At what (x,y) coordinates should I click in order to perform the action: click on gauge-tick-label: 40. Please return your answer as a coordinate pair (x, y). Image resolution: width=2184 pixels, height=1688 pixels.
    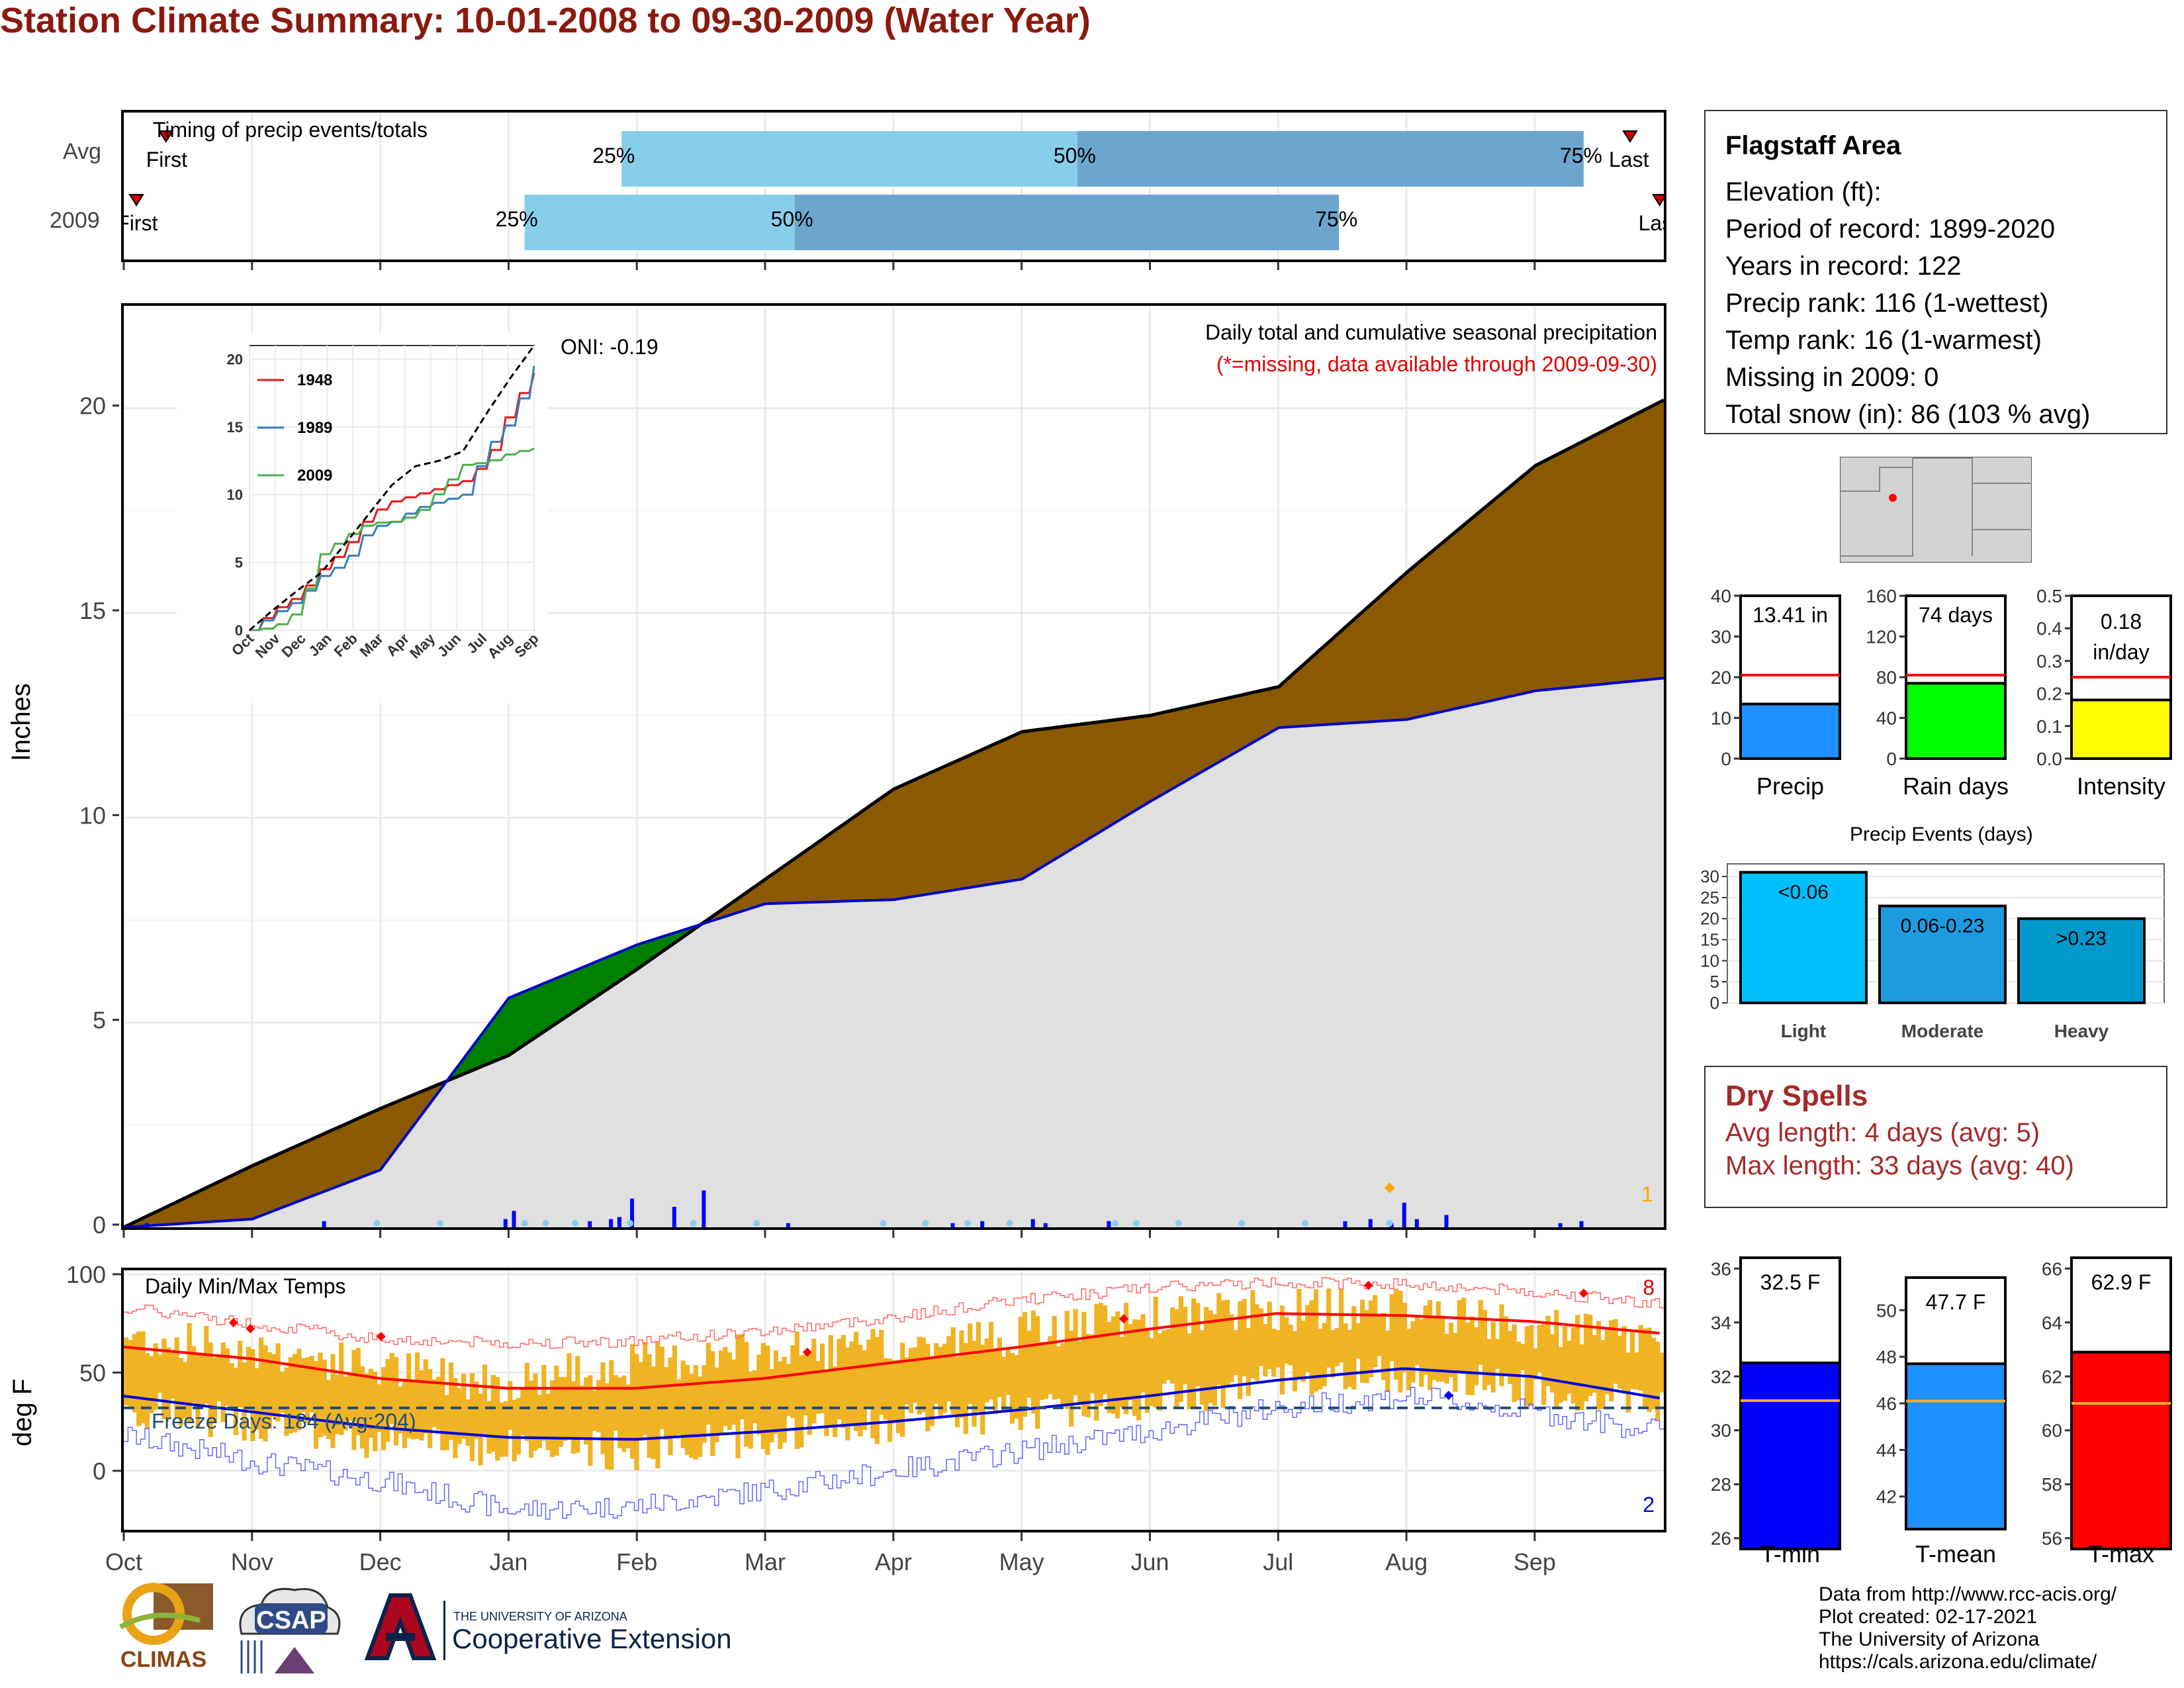
    Looking at the image, I should click on (1721, 596).